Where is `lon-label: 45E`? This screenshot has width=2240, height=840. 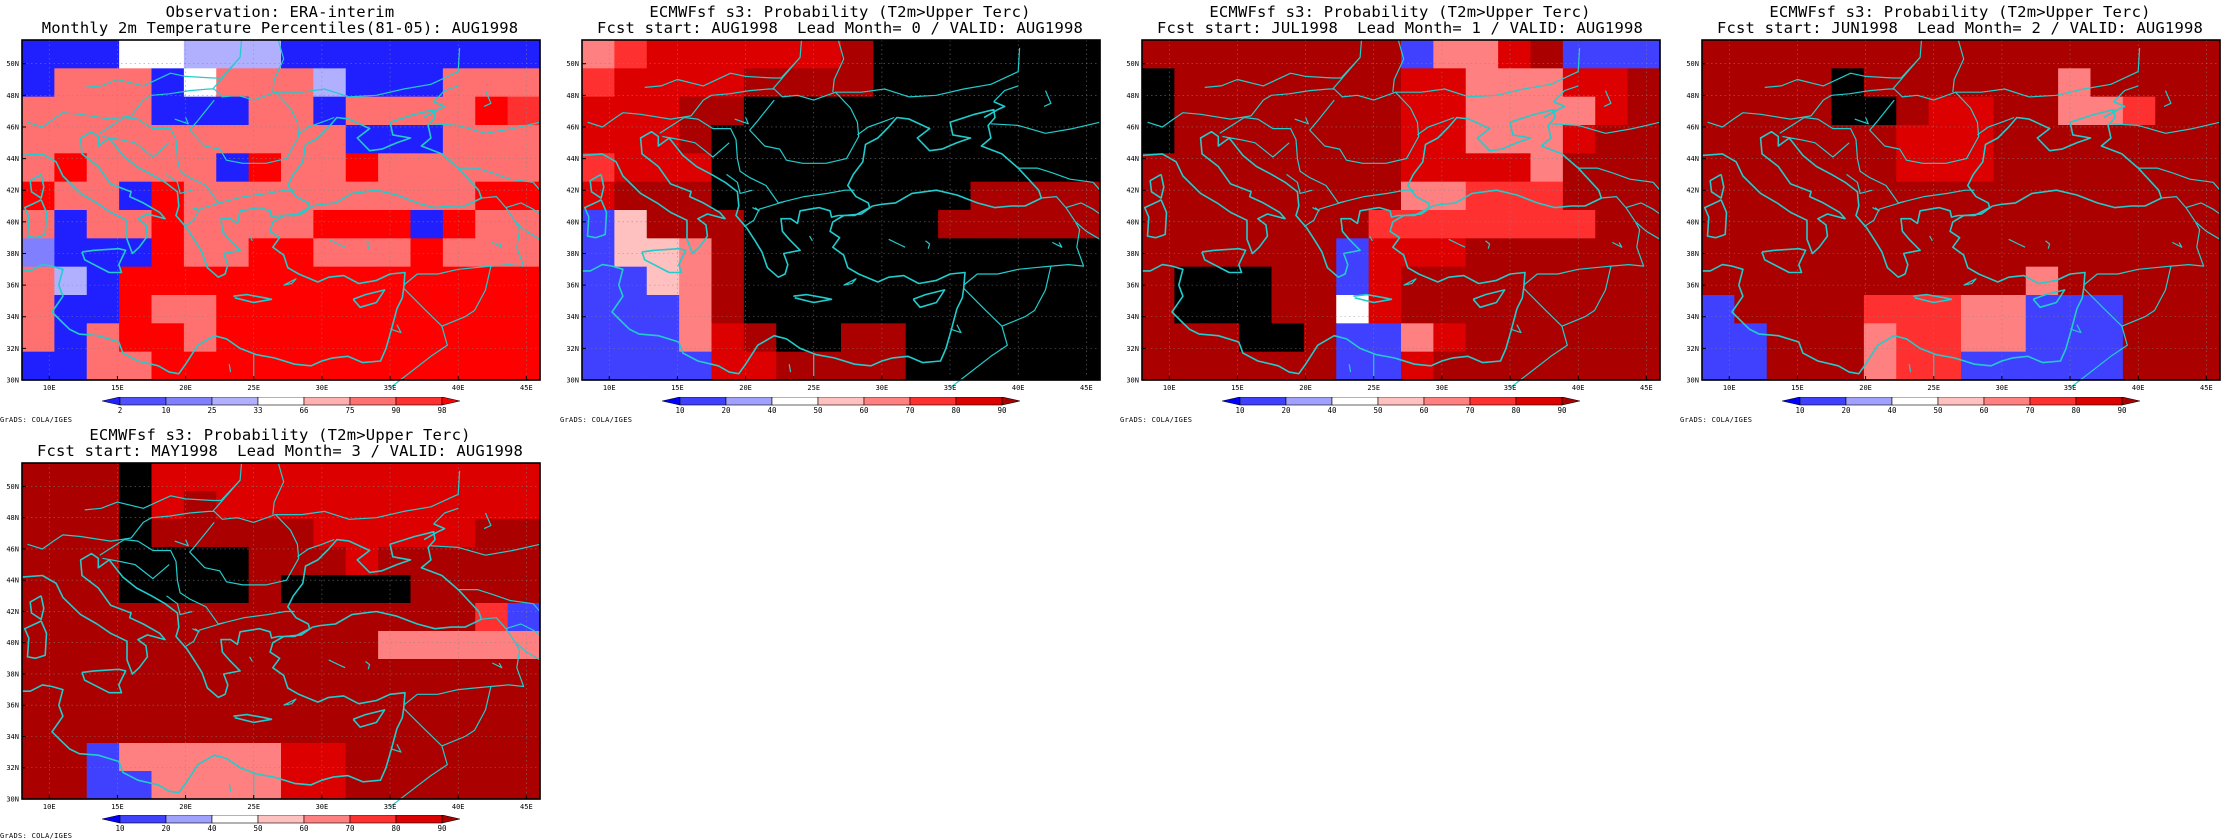
lon-label: 45E is located at coordinates (2206, 388).